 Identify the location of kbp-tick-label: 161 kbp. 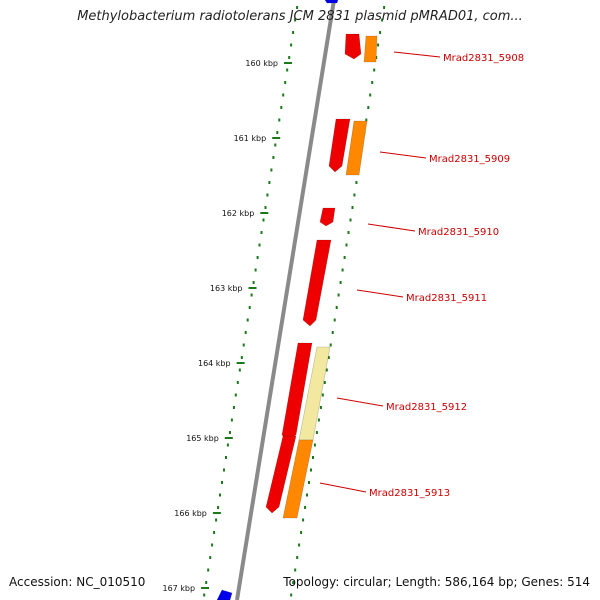
(250, 138).